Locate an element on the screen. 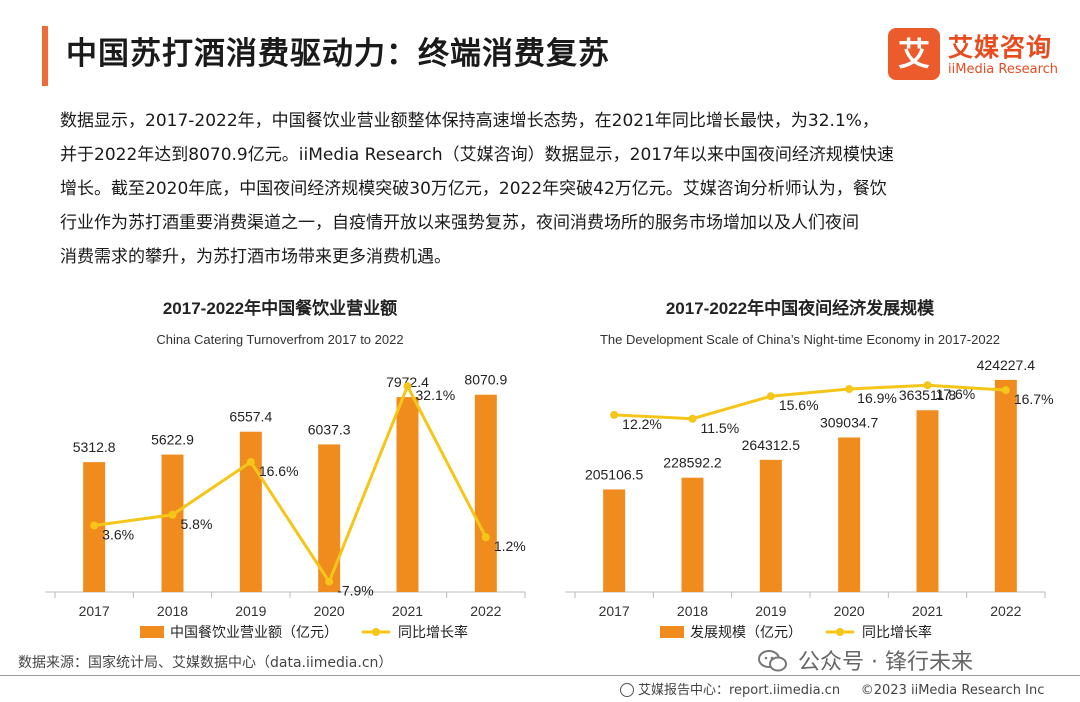  bar-value-label: 309034.7 is located at coordinates (849, 422).